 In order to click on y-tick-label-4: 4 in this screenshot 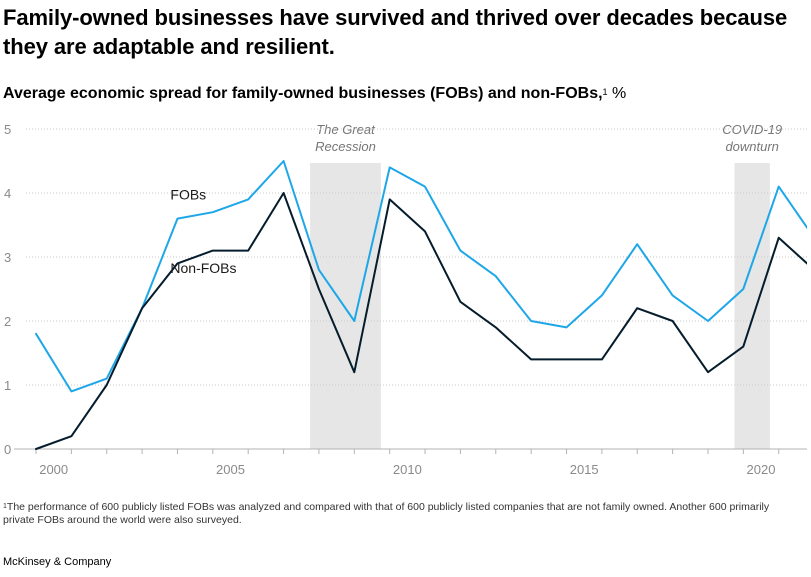, I will do `click(7, 193)`.